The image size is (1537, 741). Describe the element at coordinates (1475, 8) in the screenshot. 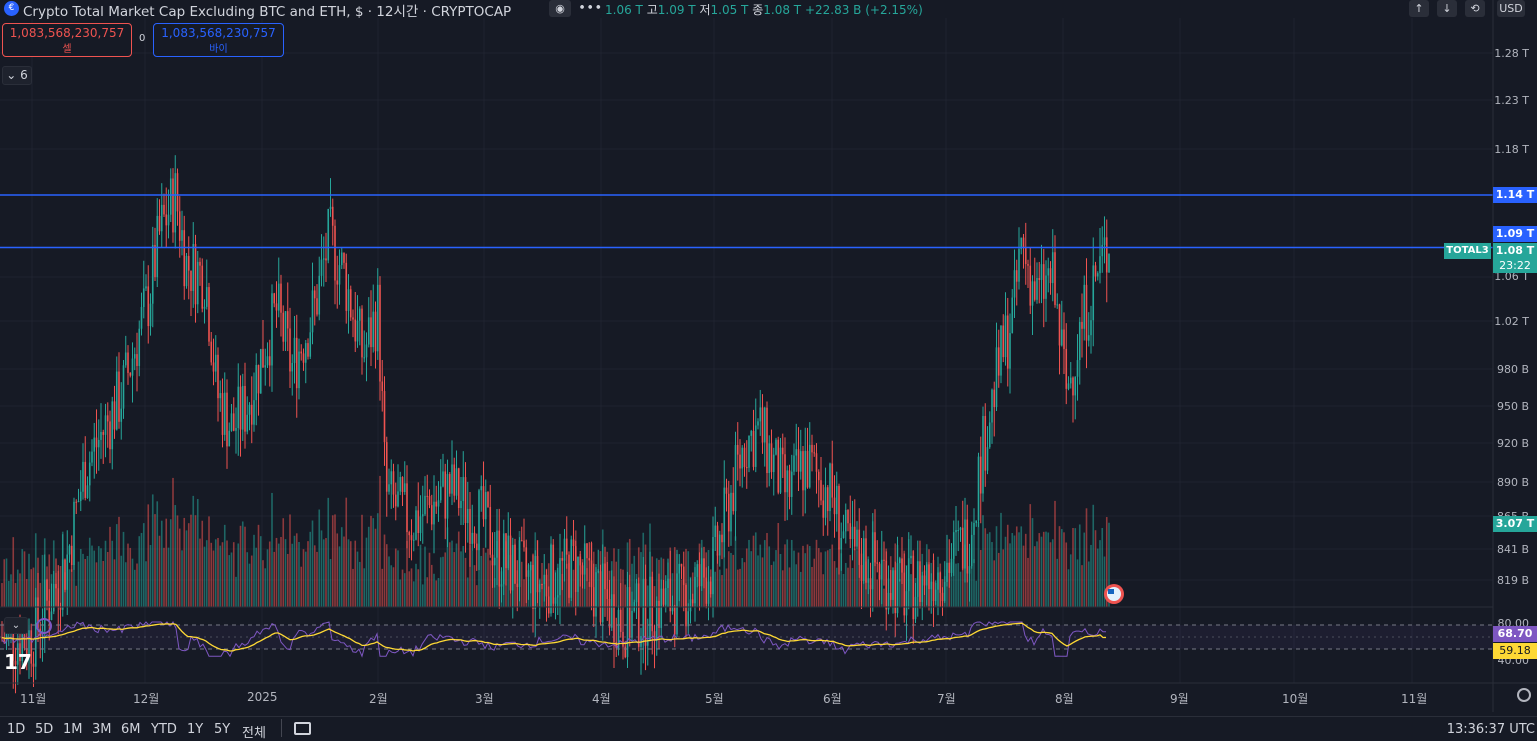

I see `reset-view-button: ⟲` at that location.